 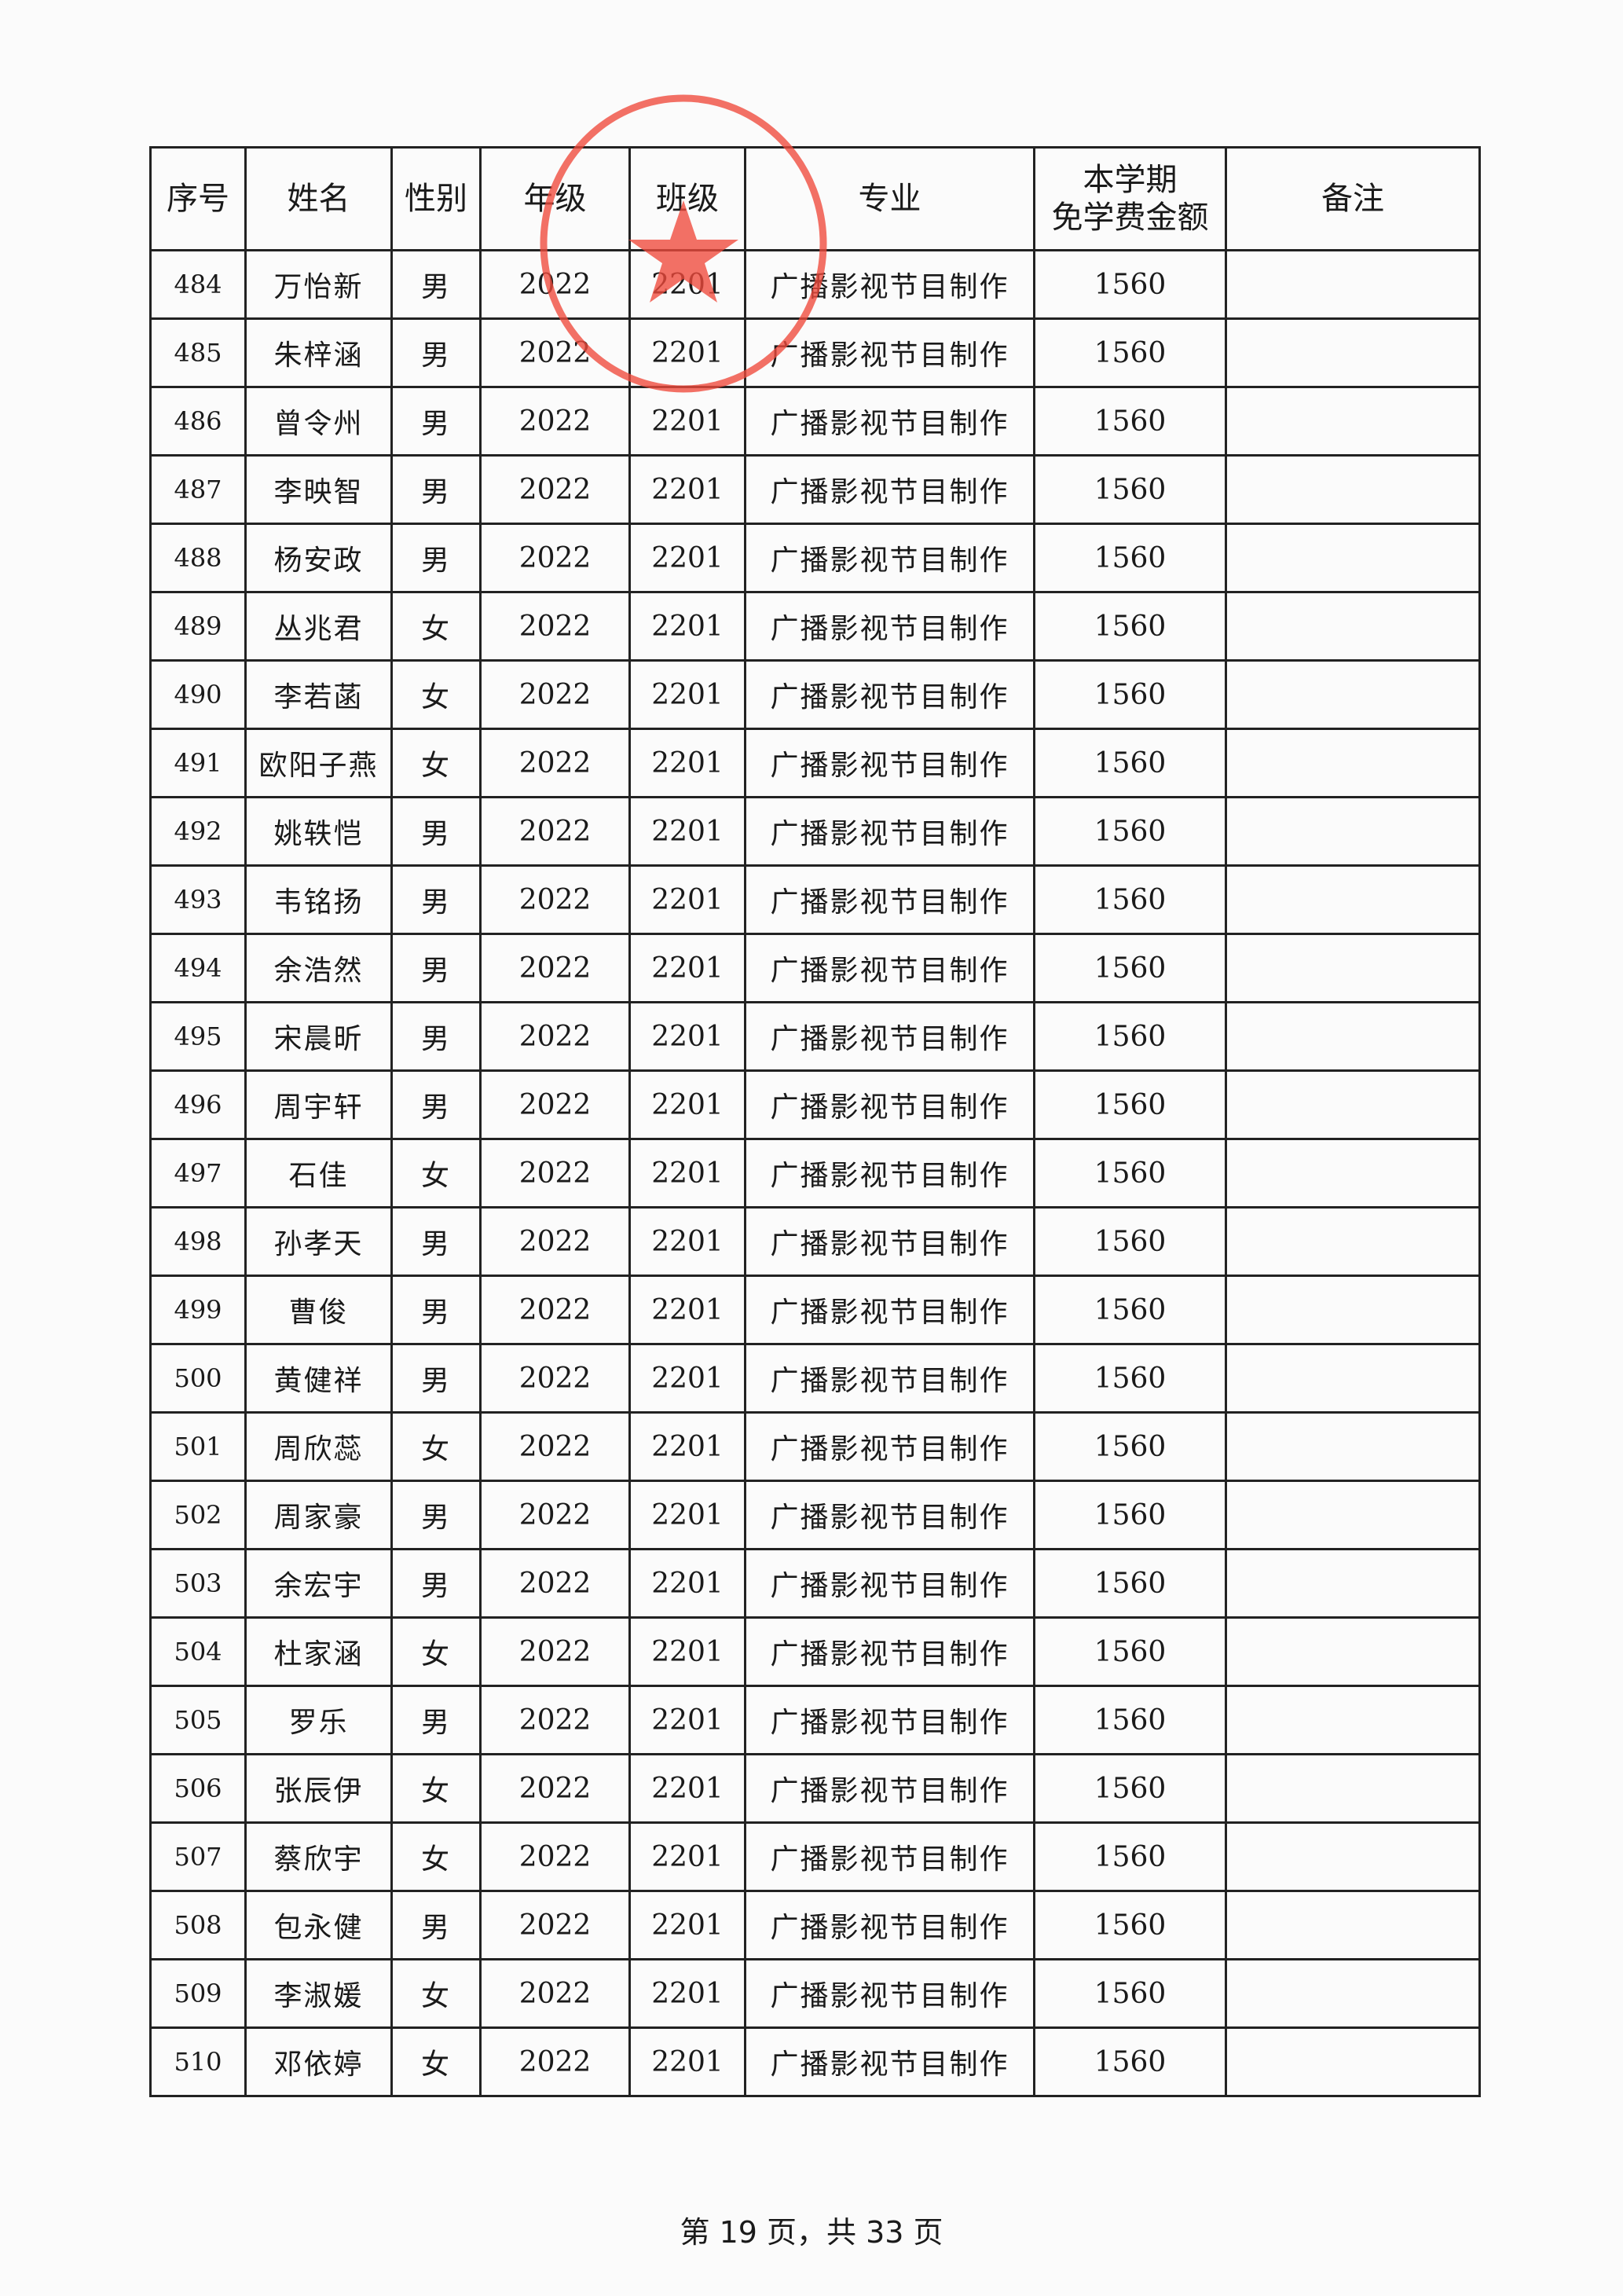 I want to click on cell-index: 502, so click(x=198, y=1515).